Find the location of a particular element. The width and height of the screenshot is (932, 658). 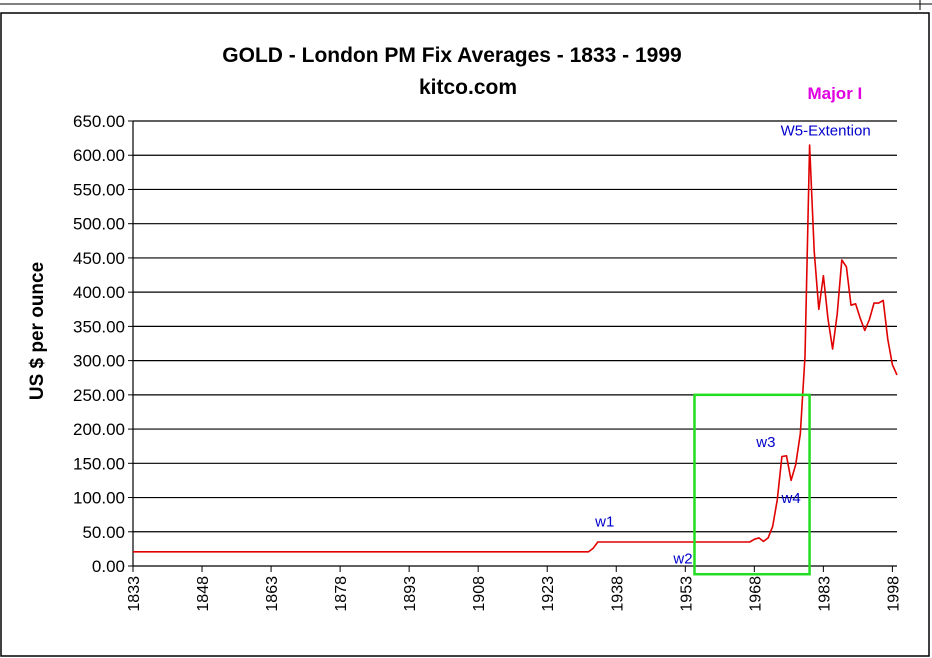

x-tick-label: 1923 is located at coordinates (548, 594).